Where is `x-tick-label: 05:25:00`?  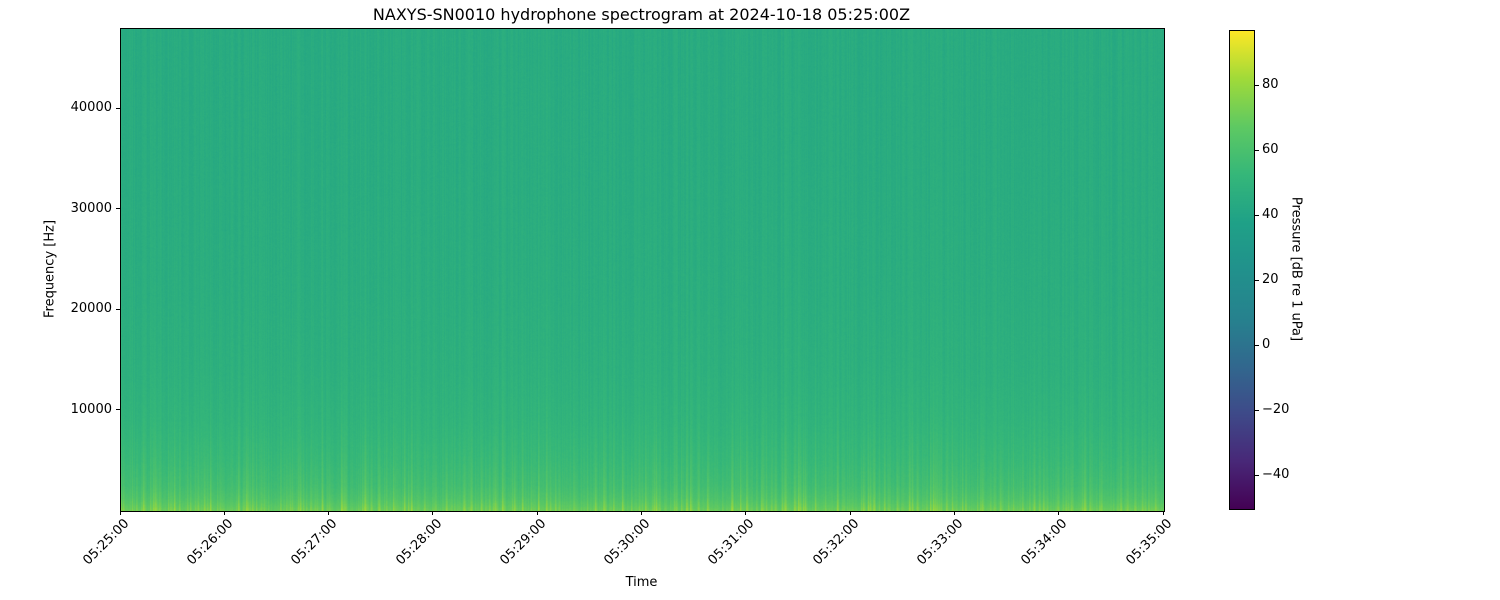 x-tick-label: 05:25:00 is located at coordinates (106, 542).